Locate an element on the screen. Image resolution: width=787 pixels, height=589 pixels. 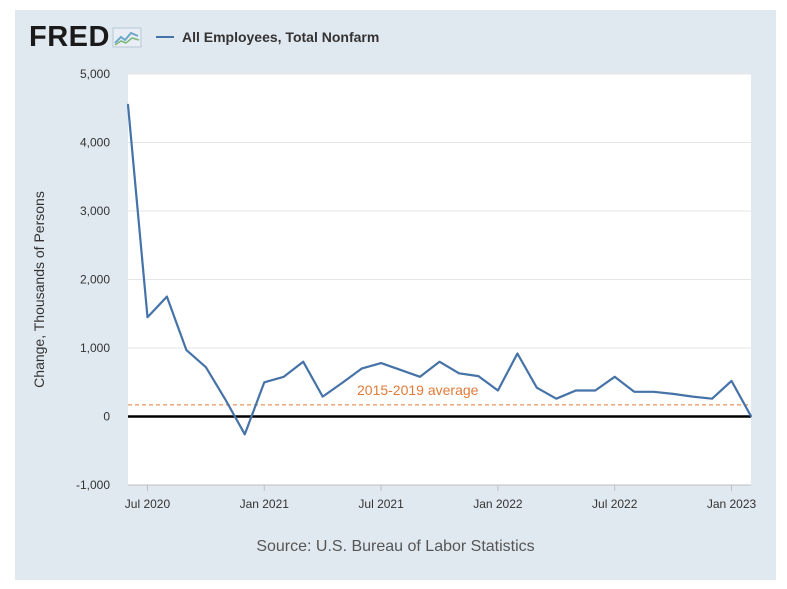
x-tick-label: Jan 2022 is located at coordinates (498, 504).